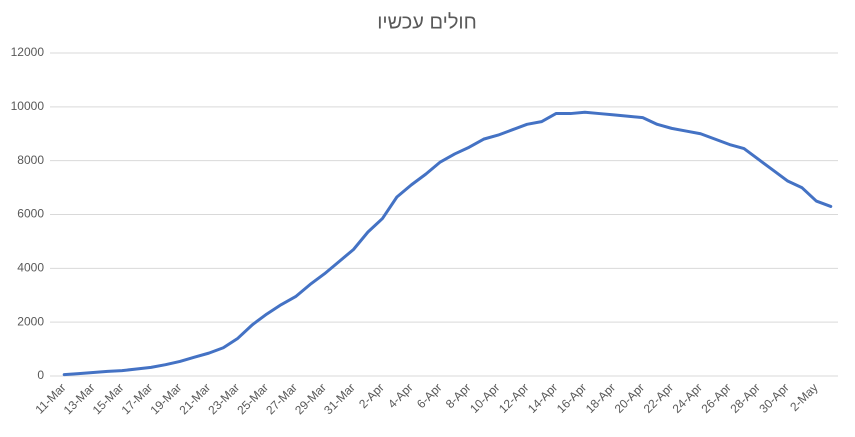 Image resolution: width=855 pixels, height=437 pixels. What do you see at coordinates (30, 160) in the screenshot?
I see `y-tick-label: 8000` at bounding box center [30, 160].